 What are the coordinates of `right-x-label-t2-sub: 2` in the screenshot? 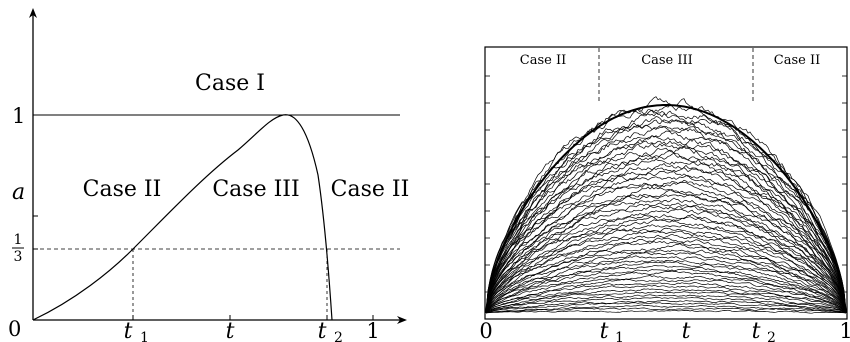 It's located at (771, 336).